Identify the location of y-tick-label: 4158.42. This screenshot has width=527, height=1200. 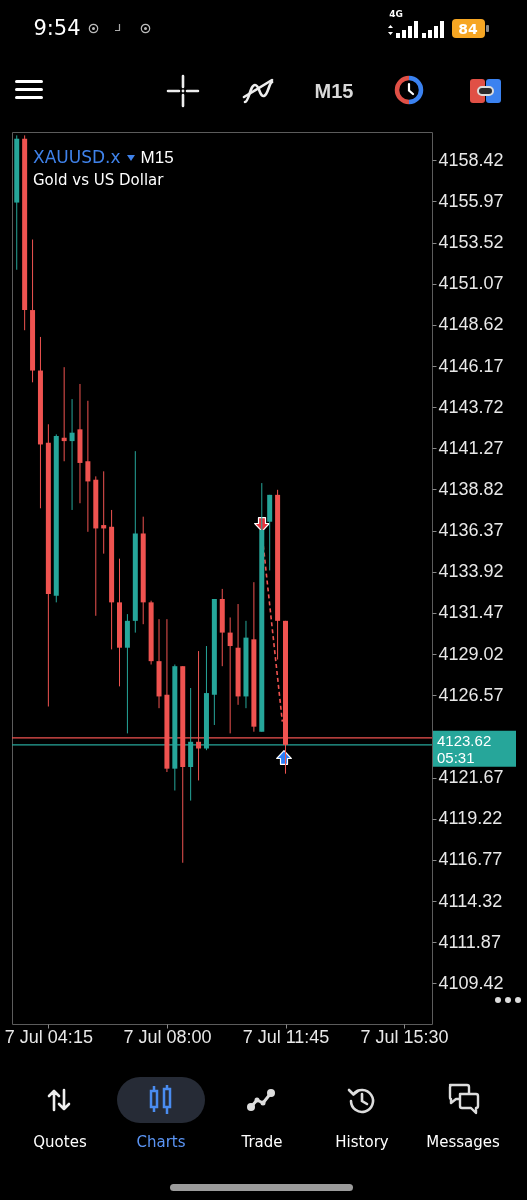
(471, 159).